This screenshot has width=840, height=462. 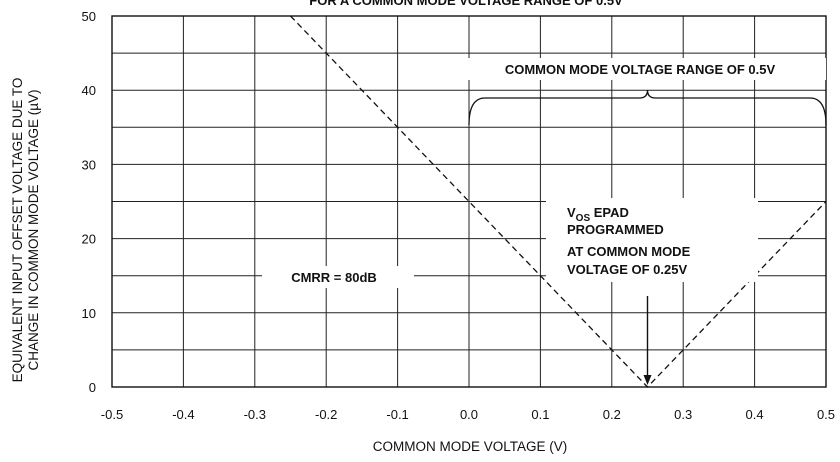 What do you see at coordinates (598, 214) in the screenshot?
I see `vos-label-line-1: VOS EPAD` at bounding box center [598, 214].